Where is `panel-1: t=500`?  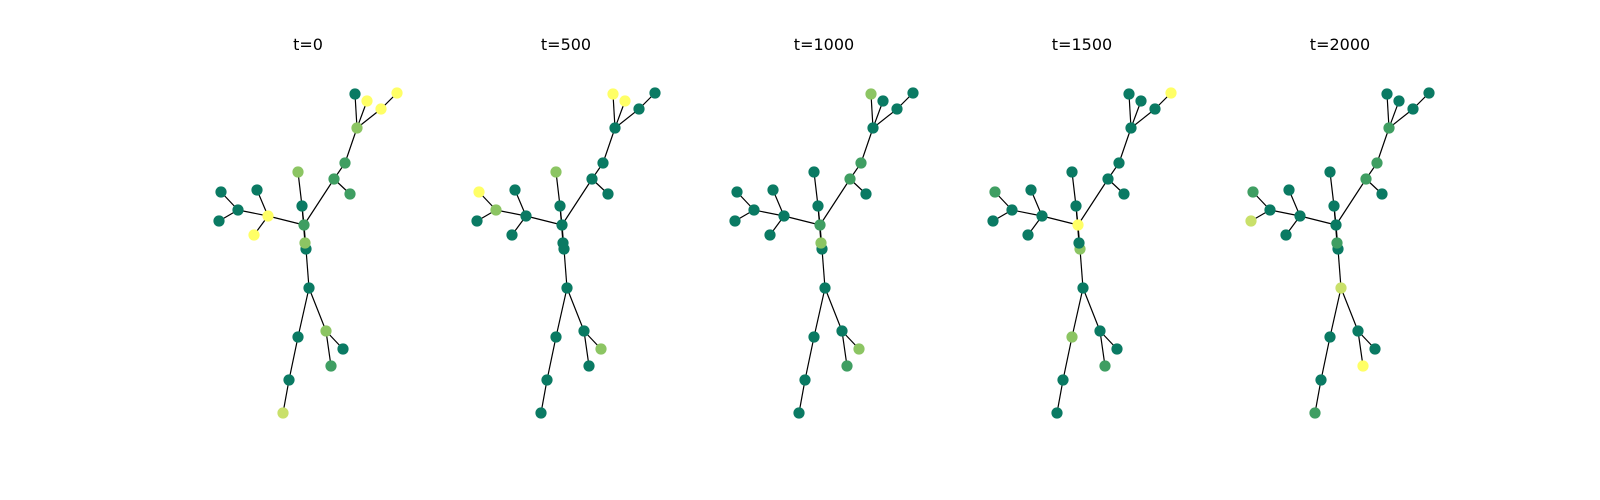 panel-1: t=500 is located at coordinates (566, 227).